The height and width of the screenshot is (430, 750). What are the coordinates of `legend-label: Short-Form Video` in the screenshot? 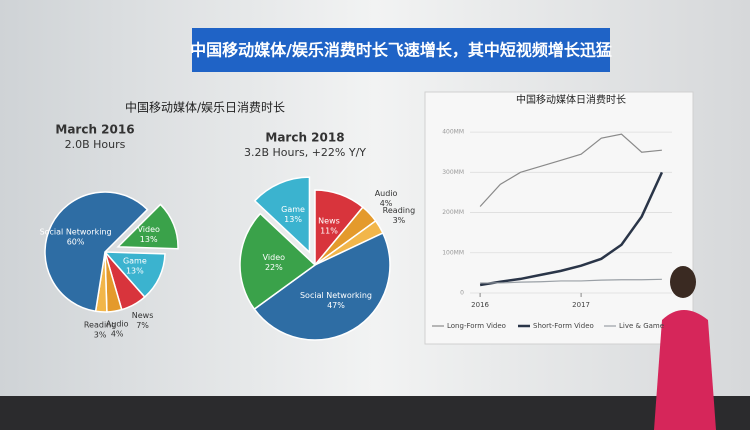 It's located at (563, 326).